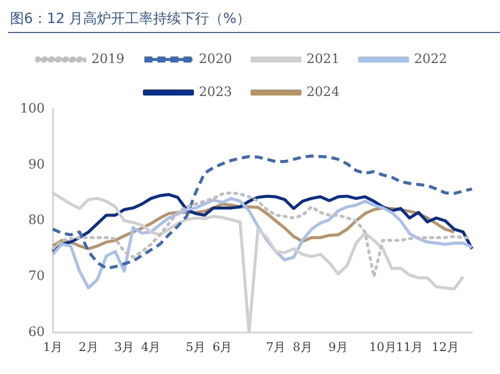 The height and width of the screenshot is (374, 500). Describe the element at coordinates (36, 276) in the screenshot. I see `y-tick-label: 70` at that location.